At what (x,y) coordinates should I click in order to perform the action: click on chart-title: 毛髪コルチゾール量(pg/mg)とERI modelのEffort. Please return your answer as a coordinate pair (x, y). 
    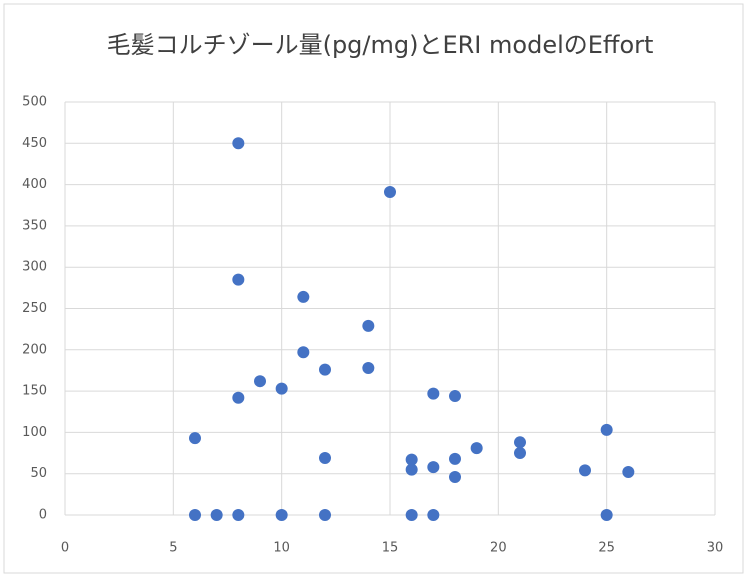
    Looking at the image, I should click on (380, 45).